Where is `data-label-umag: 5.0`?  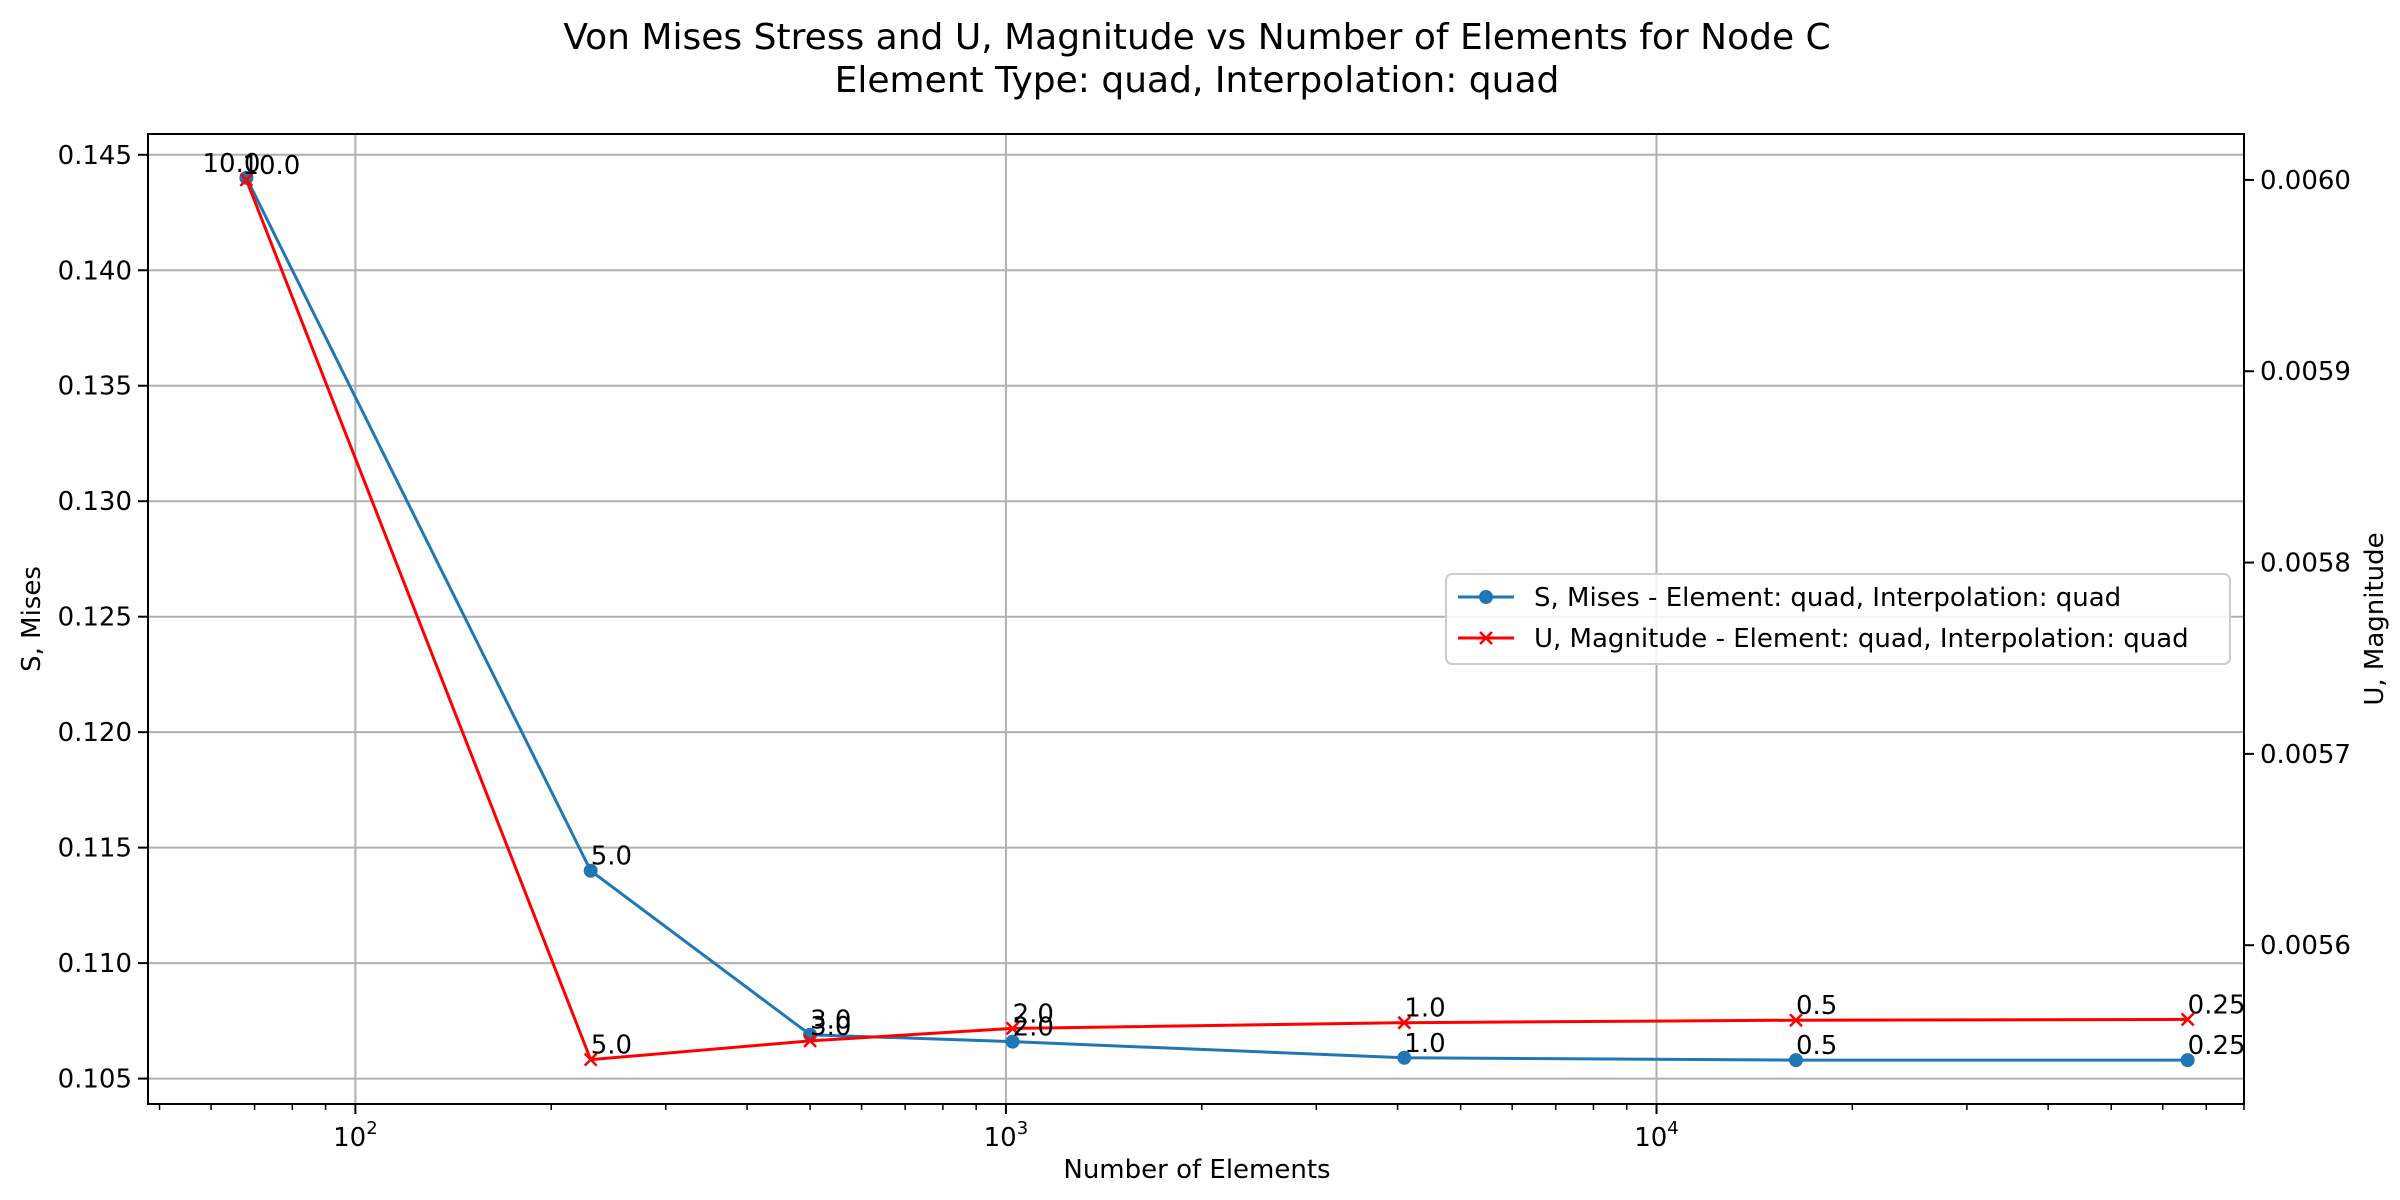 data-label-umag: 5.0 is located at coordinates (611, 1046).